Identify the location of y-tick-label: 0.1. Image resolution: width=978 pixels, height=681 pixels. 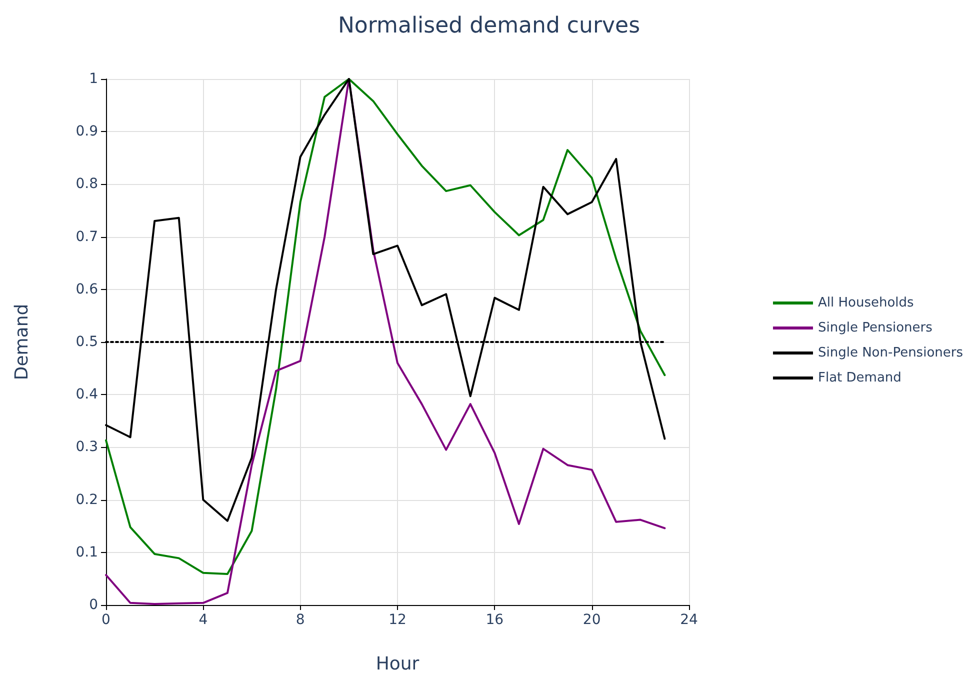
(87, 552).